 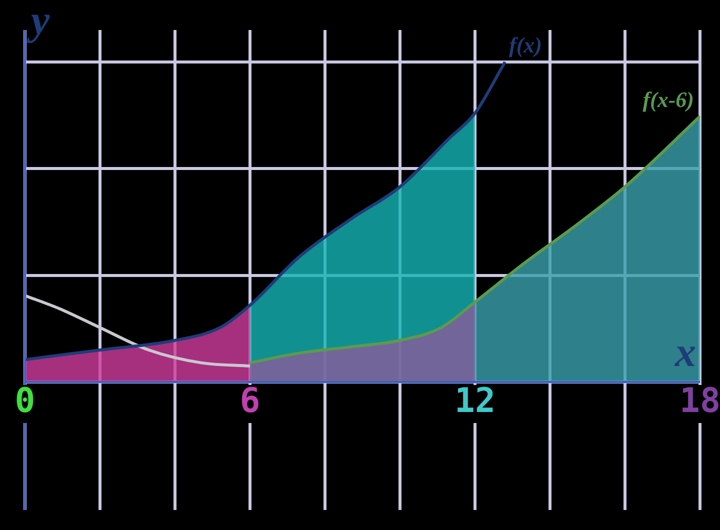 What do you see at coordinates (700, 400) in the screenshot?
I see `x-tick-label: 18` at bounding box center [700, 400].